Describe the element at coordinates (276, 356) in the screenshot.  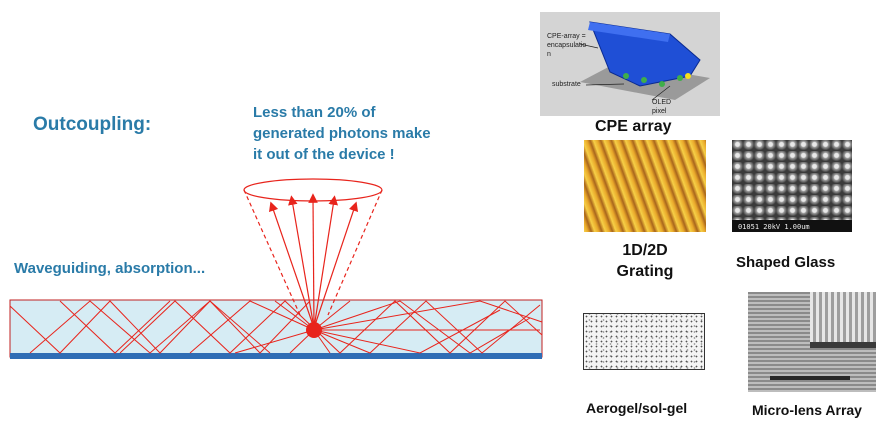
I see `bottom-electrode` at that location.